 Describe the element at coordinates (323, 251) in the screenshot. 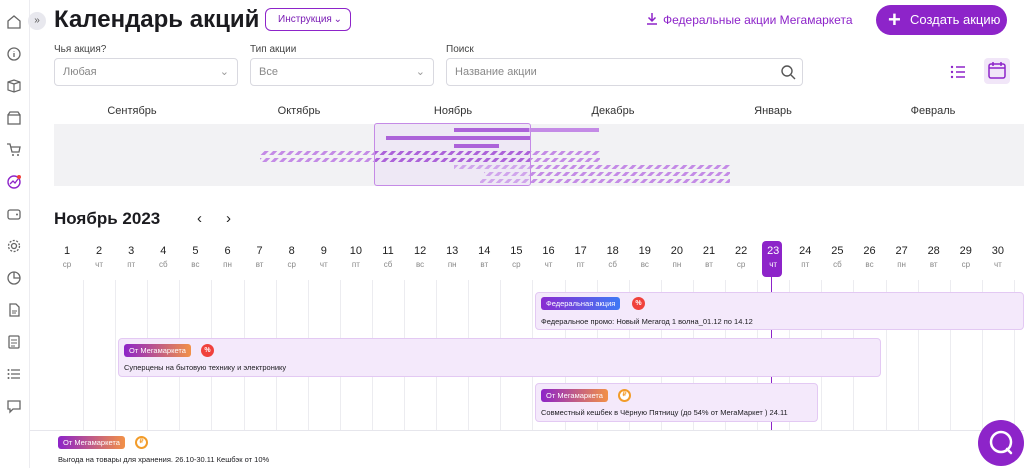

I see `day-number: 9` at that location.